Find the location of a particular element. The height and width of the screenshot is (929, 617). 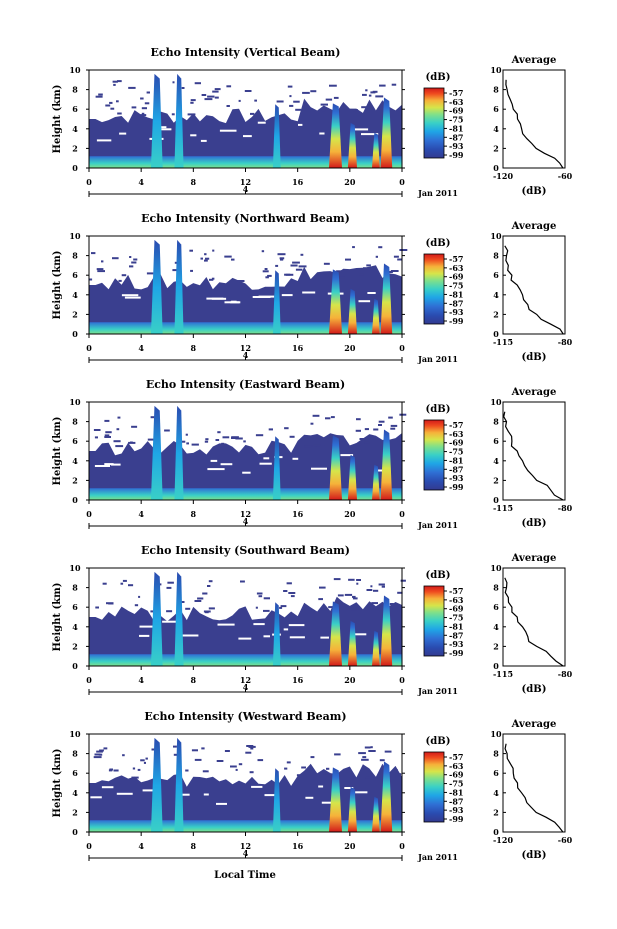

colorbar is located at coordinates (434, 289).